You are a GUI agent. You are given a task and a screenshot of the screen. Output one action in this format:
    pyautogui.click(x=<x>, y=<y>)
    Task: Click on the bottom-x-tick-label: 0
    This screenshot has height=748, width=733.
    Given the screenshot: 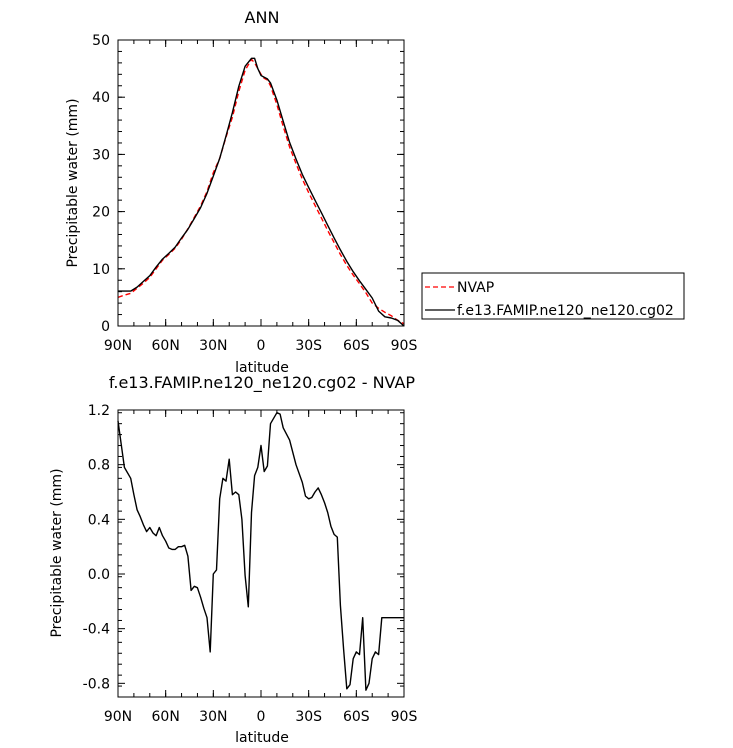 What is the action you would take?
    pyautogui.click(x=261, y=717)
    